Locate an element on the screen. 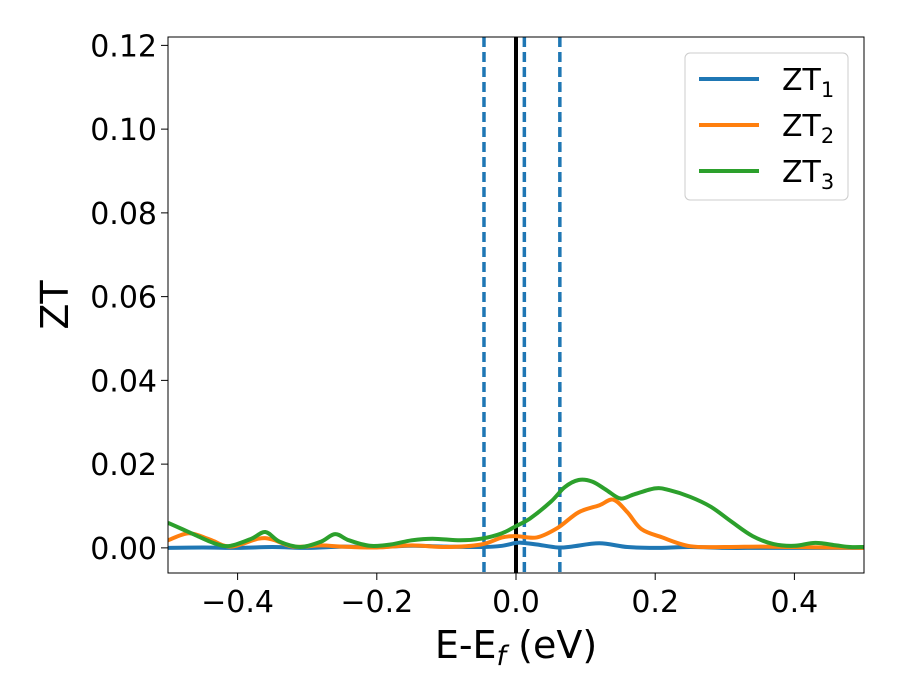 The image size is (900, 700). y-tick-label: 0.06 is located at coordinates (123, 298).